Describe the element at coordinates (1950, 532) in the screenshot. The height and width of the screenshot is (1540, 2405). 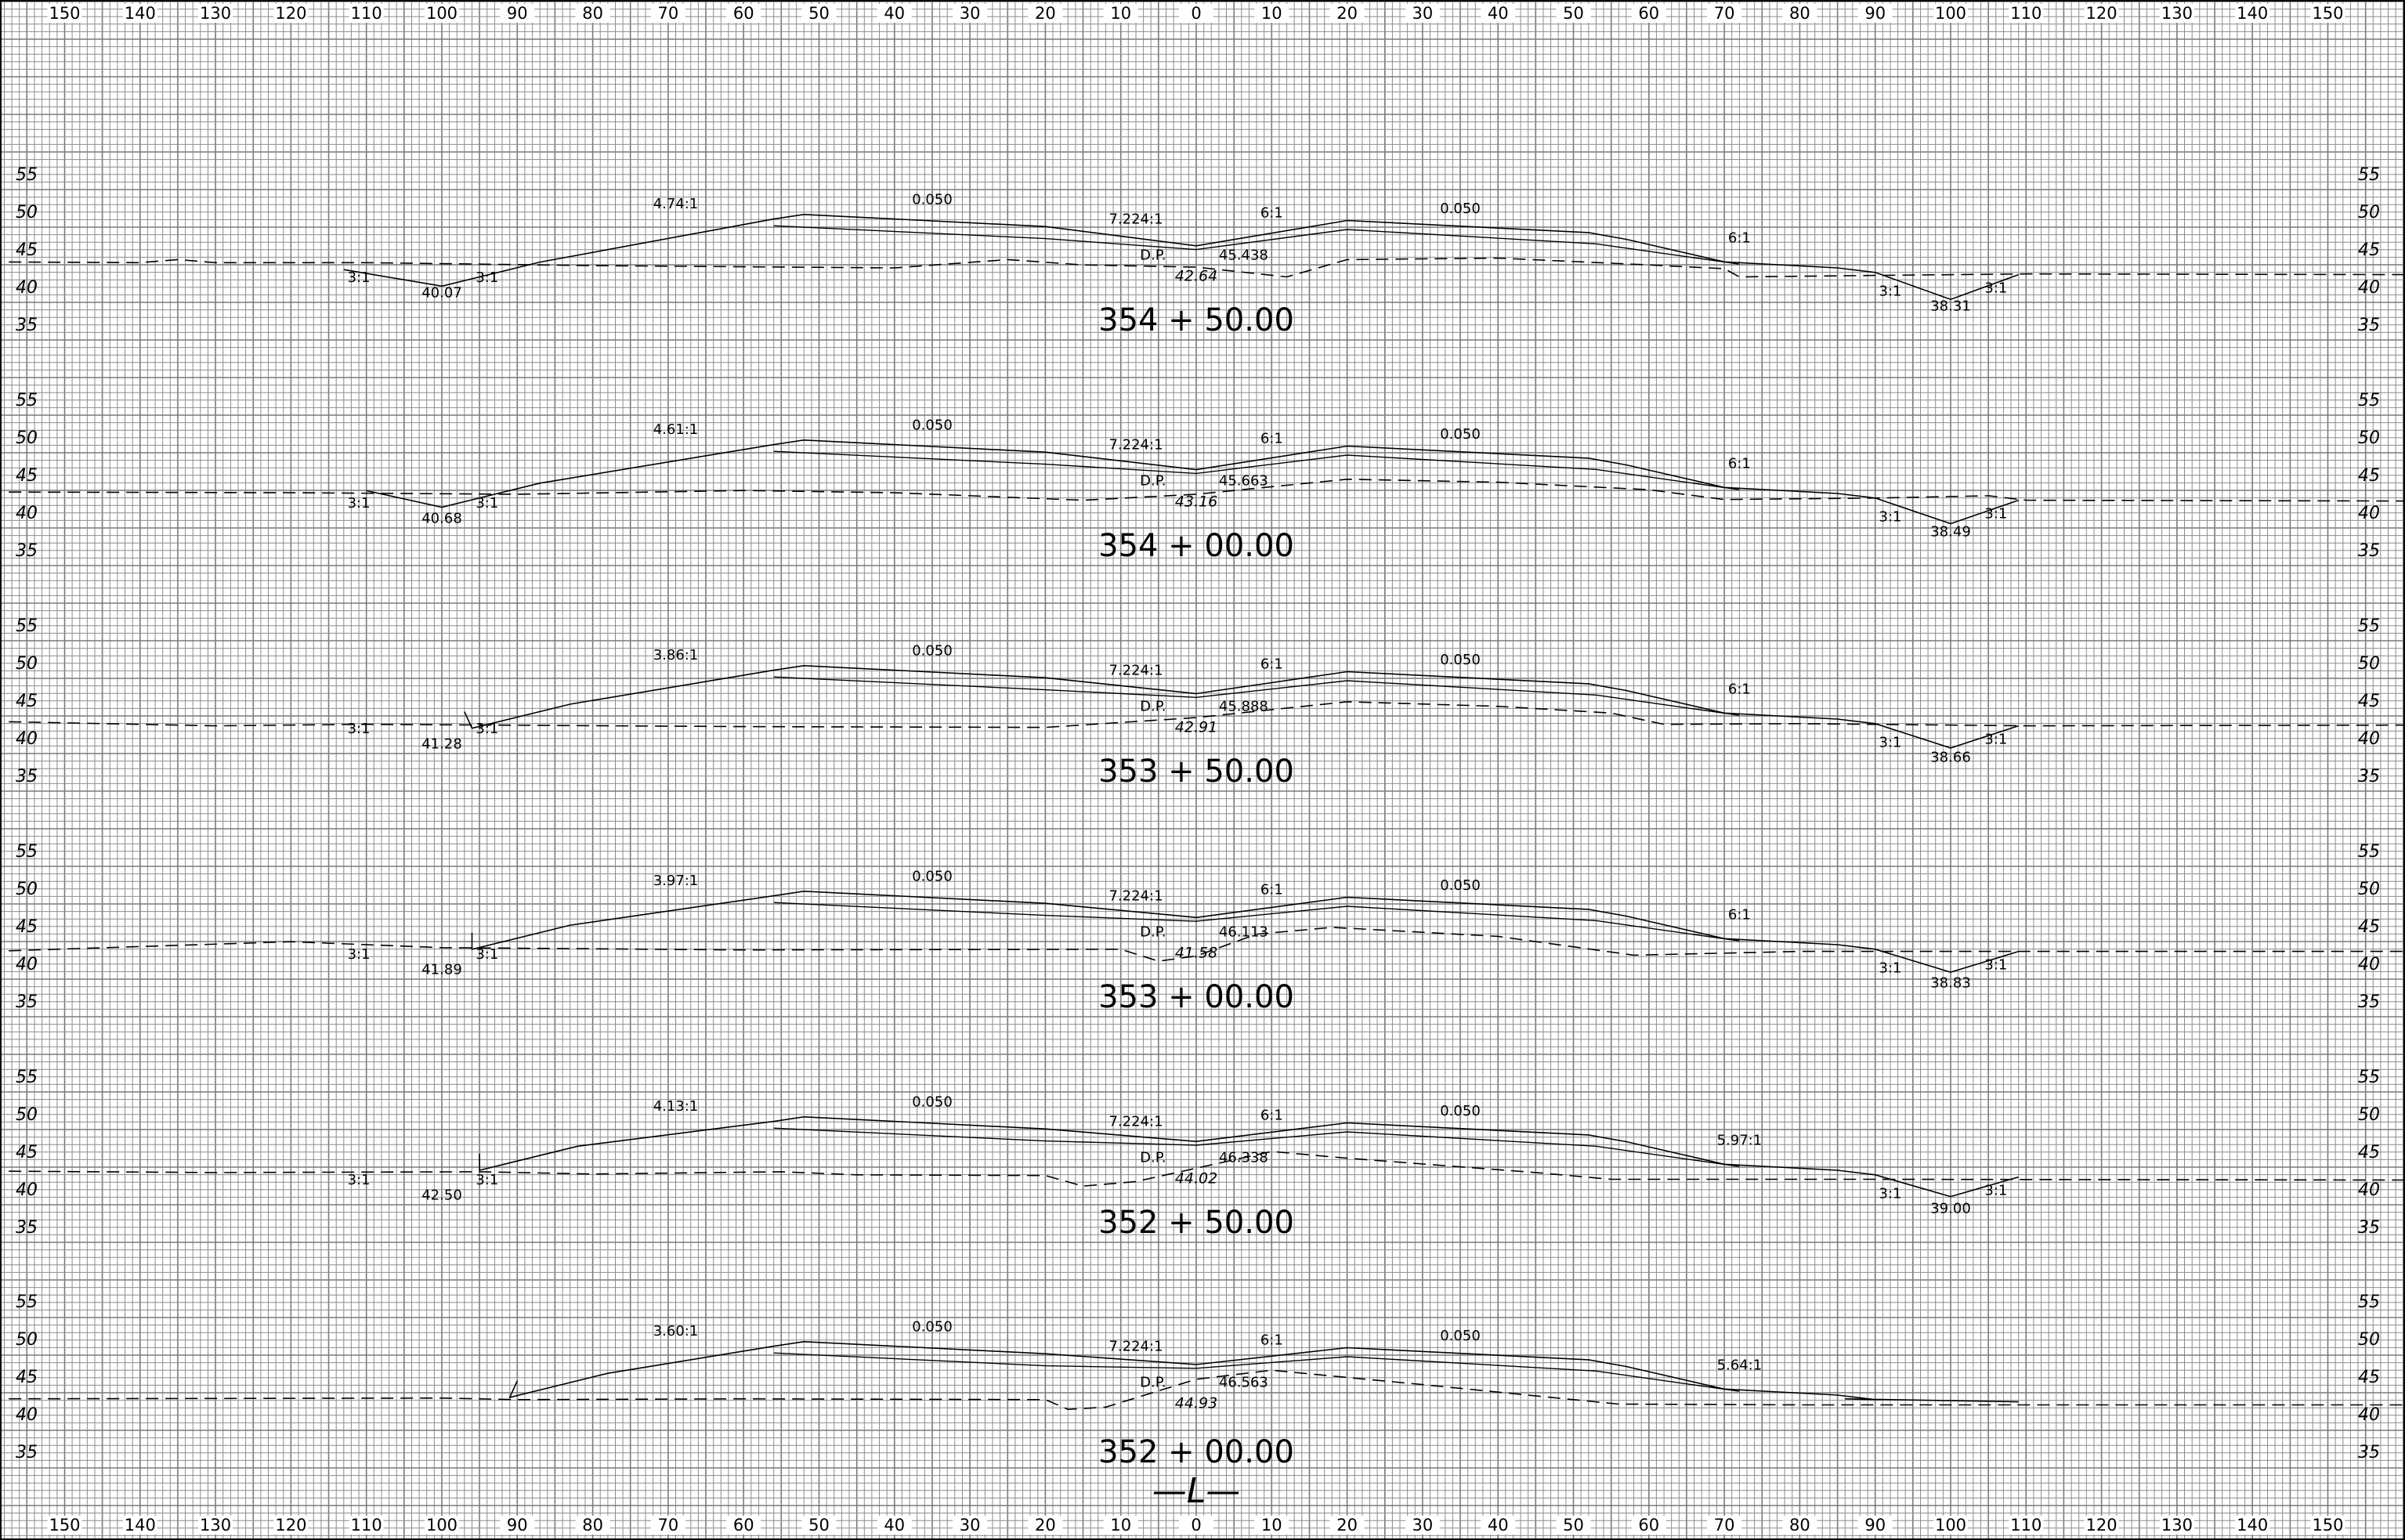
I see `right-ditch-elevation: 38.49` at that location.